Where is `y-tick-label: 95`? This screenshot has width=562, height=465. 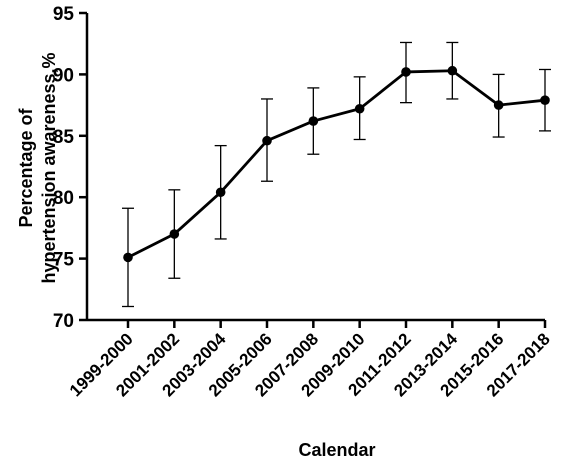 y-tick-label: 95 is located at coordinates (64, 14).